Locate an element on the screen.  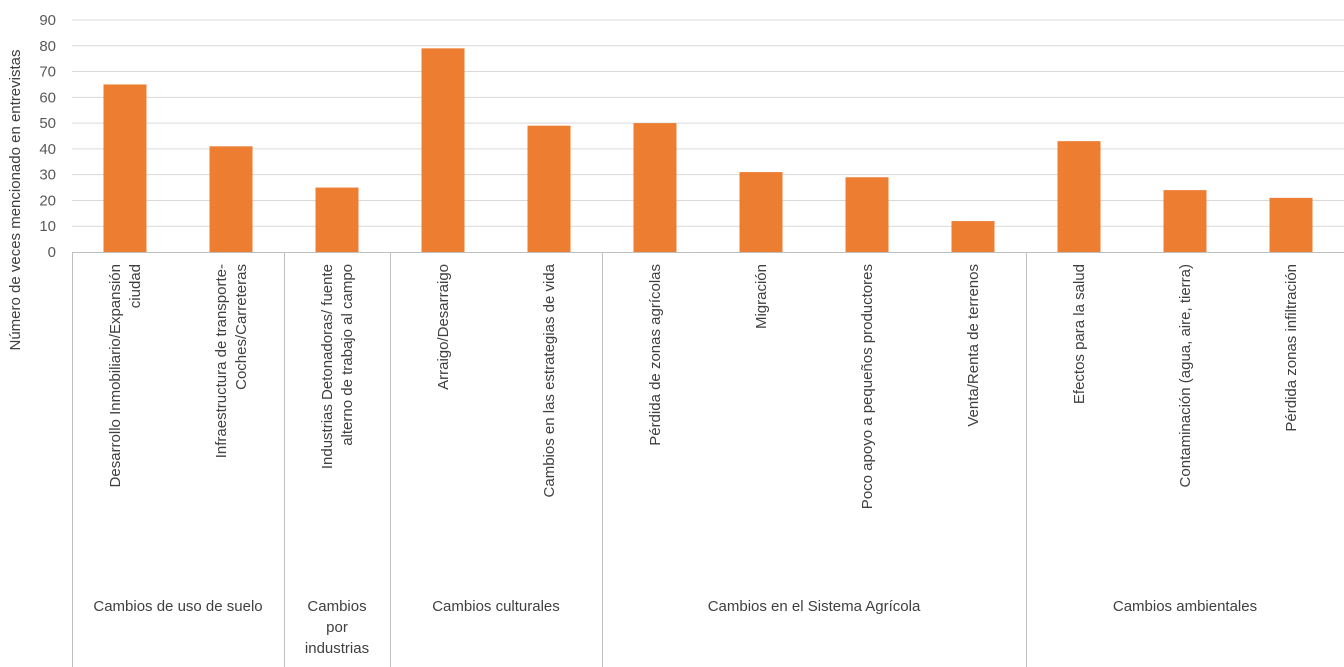
category-label: Industrias Detonadoras/ fuente is located at coordinates (327, 366).